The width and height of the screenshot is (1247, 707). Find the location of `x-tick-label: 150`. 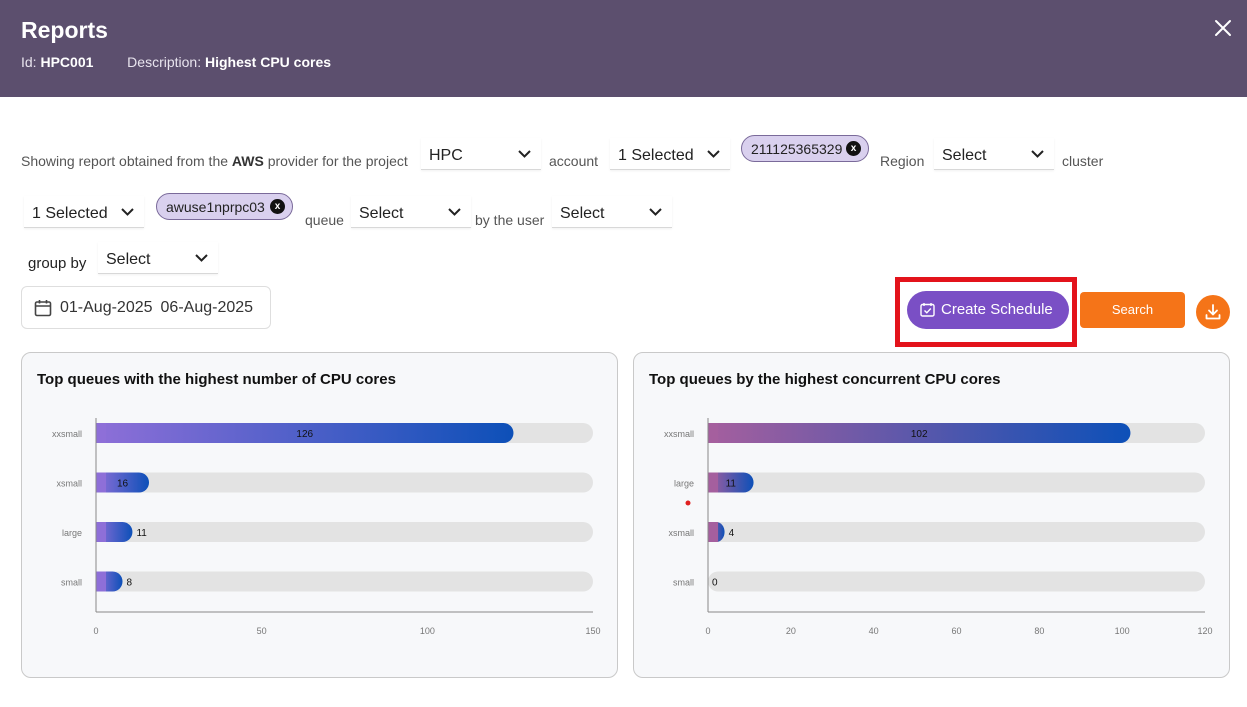

x-tick-label: 150 is located at coordinates (592, 631).